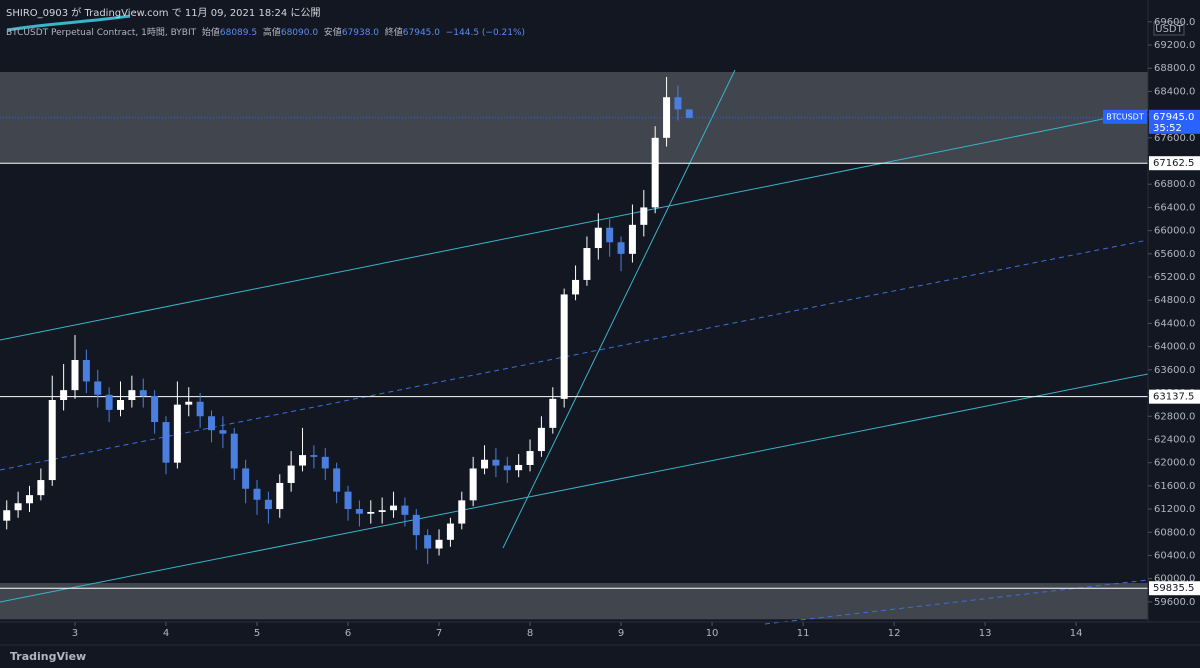  What do you see at coordinates (69, 23) in the screenshot?
I see `underline-stroke` at bounding box center [69, 23].